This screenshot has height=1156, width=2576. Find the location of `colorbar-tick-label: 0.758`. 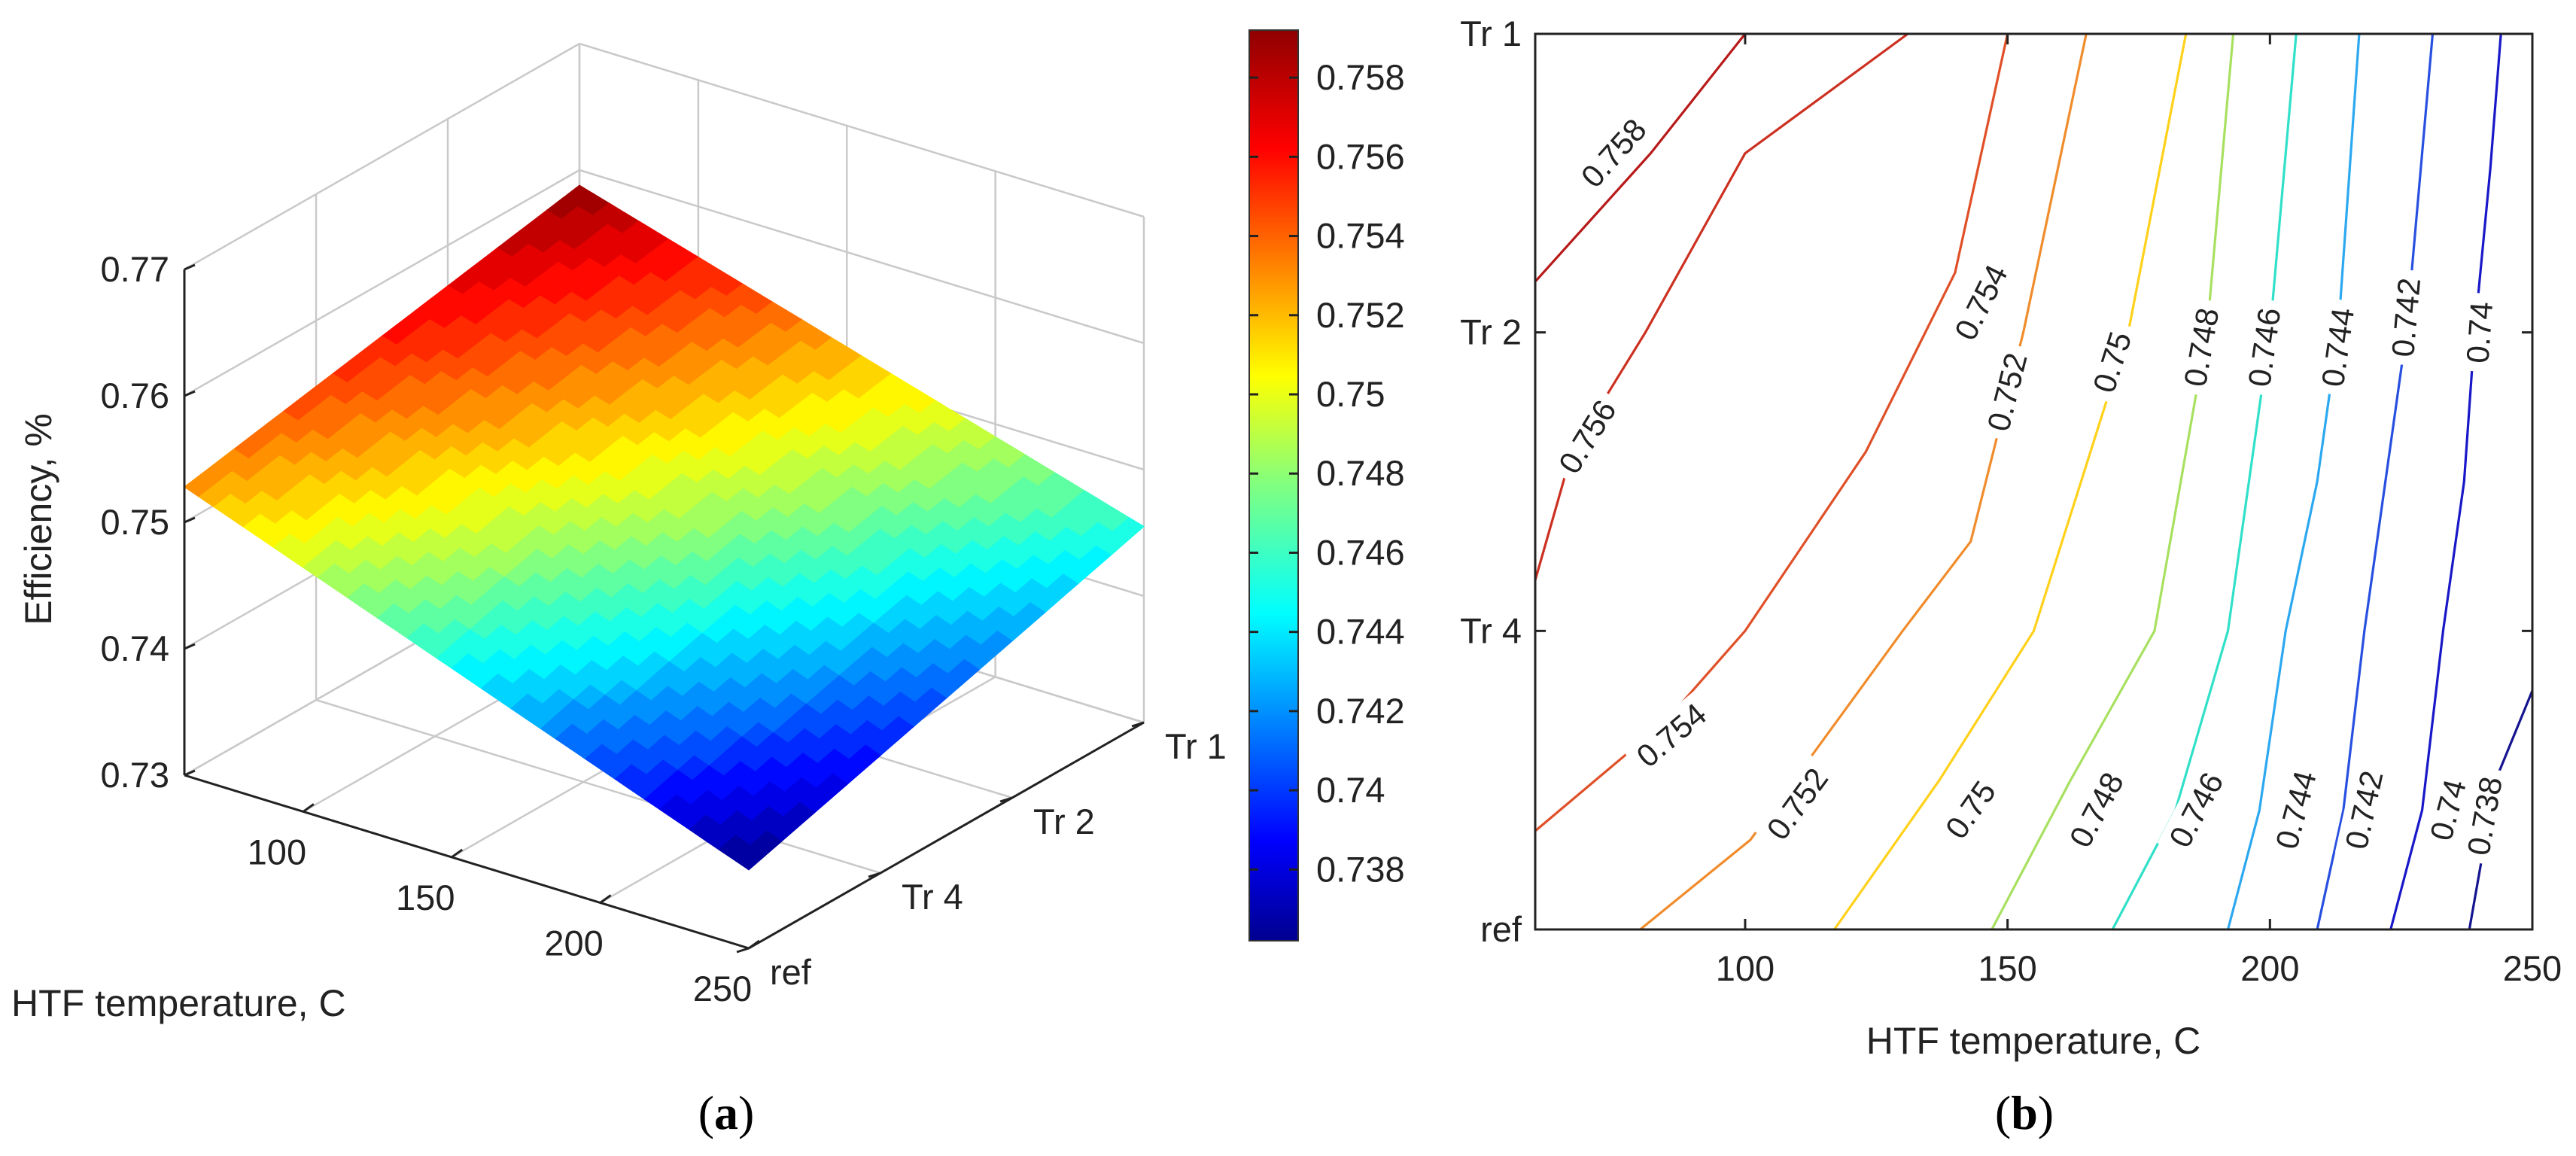

colorbar-tick-label: 0.758 is located at coordinates (1360, 77).